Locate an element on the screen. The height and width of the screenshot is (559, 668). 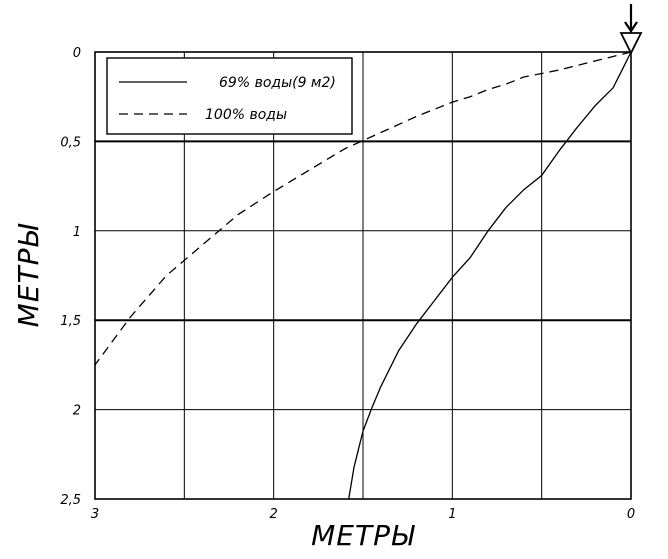
x-axis-title: МЕТРЫ is located at coordinates (363, 535).